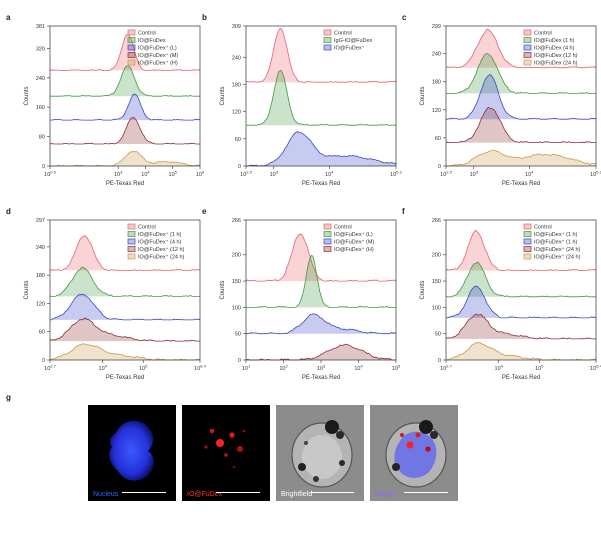  Describe the element at coordinates (322, 454) in the screenshot. I see `brightfield-image-drawing` at that location.